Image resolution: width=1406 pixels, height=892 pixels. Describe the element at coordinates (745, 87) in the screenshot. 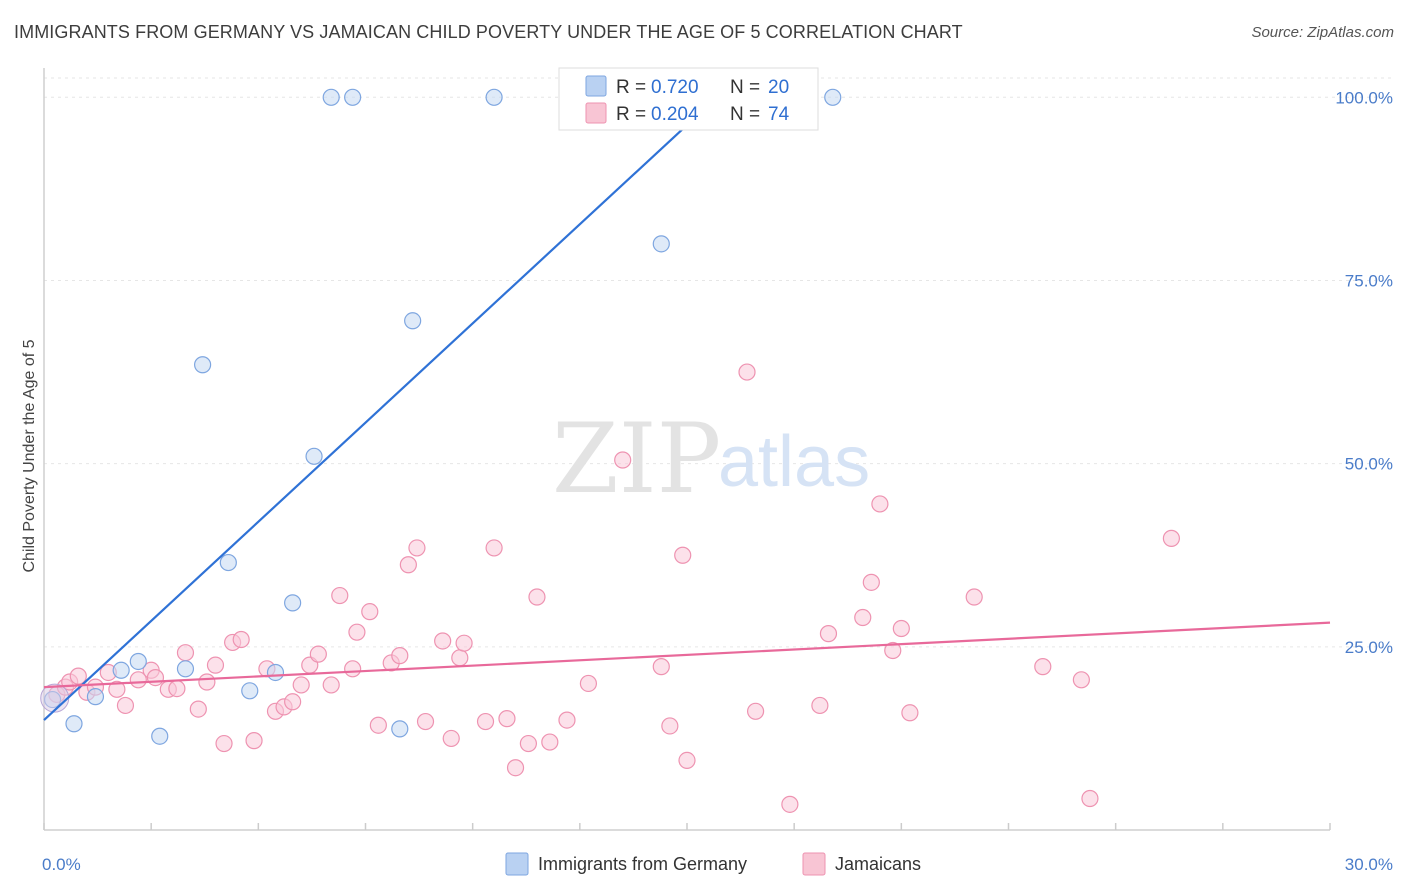

I see `legend-n-label-germany: N =` at that location.